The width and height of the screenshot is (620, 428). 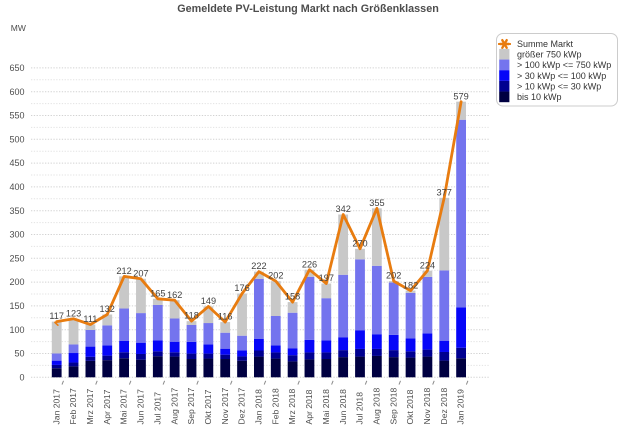 I want to click on svg-text: Sep 2017, so click(x=191, y=405).